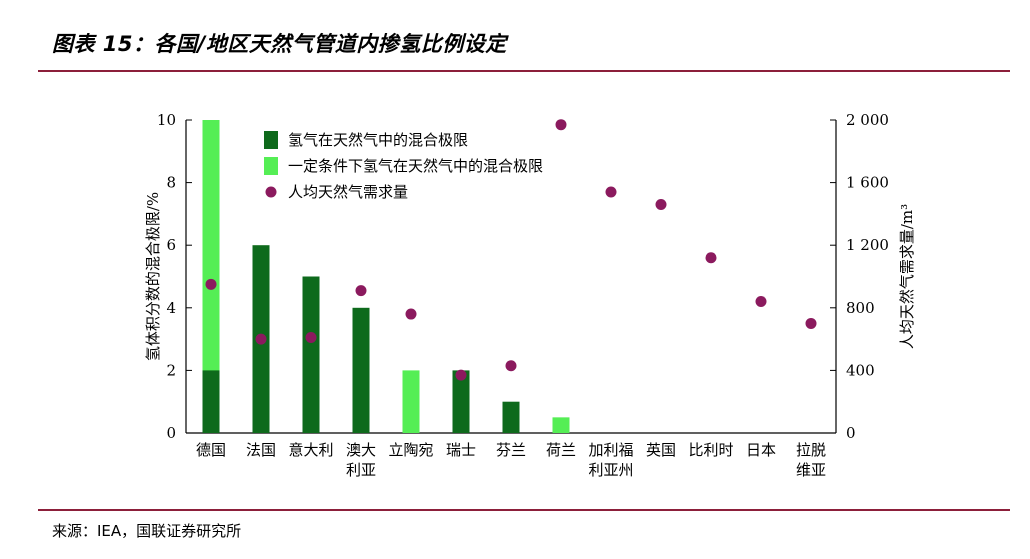 Image resolution: width=1030 pixels, height=559 pixels. I want to click on right-tick-label: 400, so click(860, 370).